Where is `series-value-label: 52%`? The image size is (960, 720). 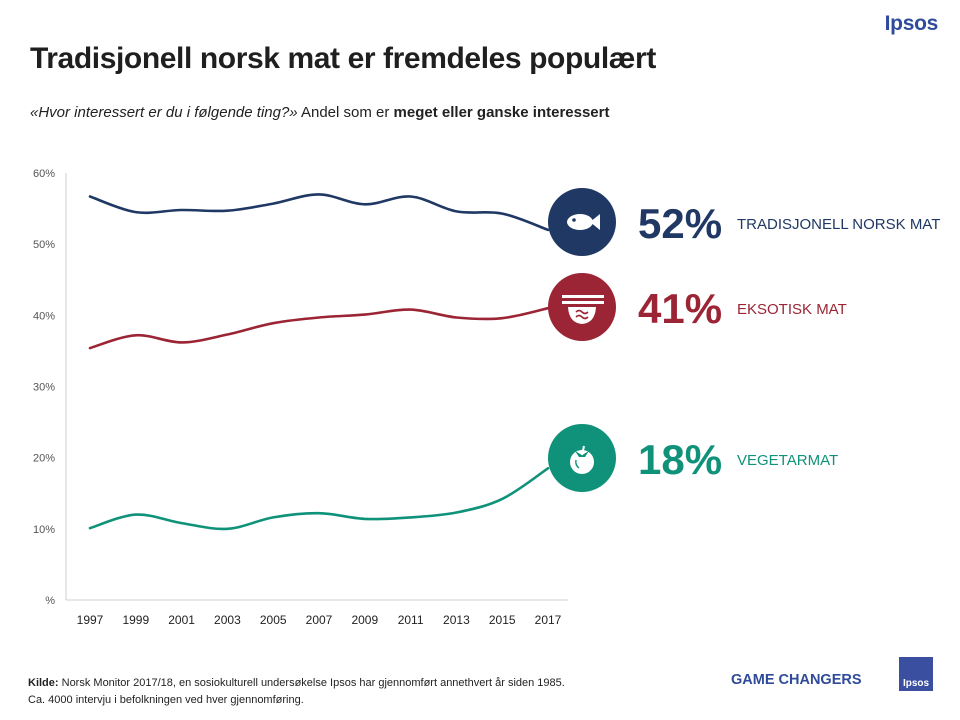 series-value-label: 52% is located at coordinates (680, 223).